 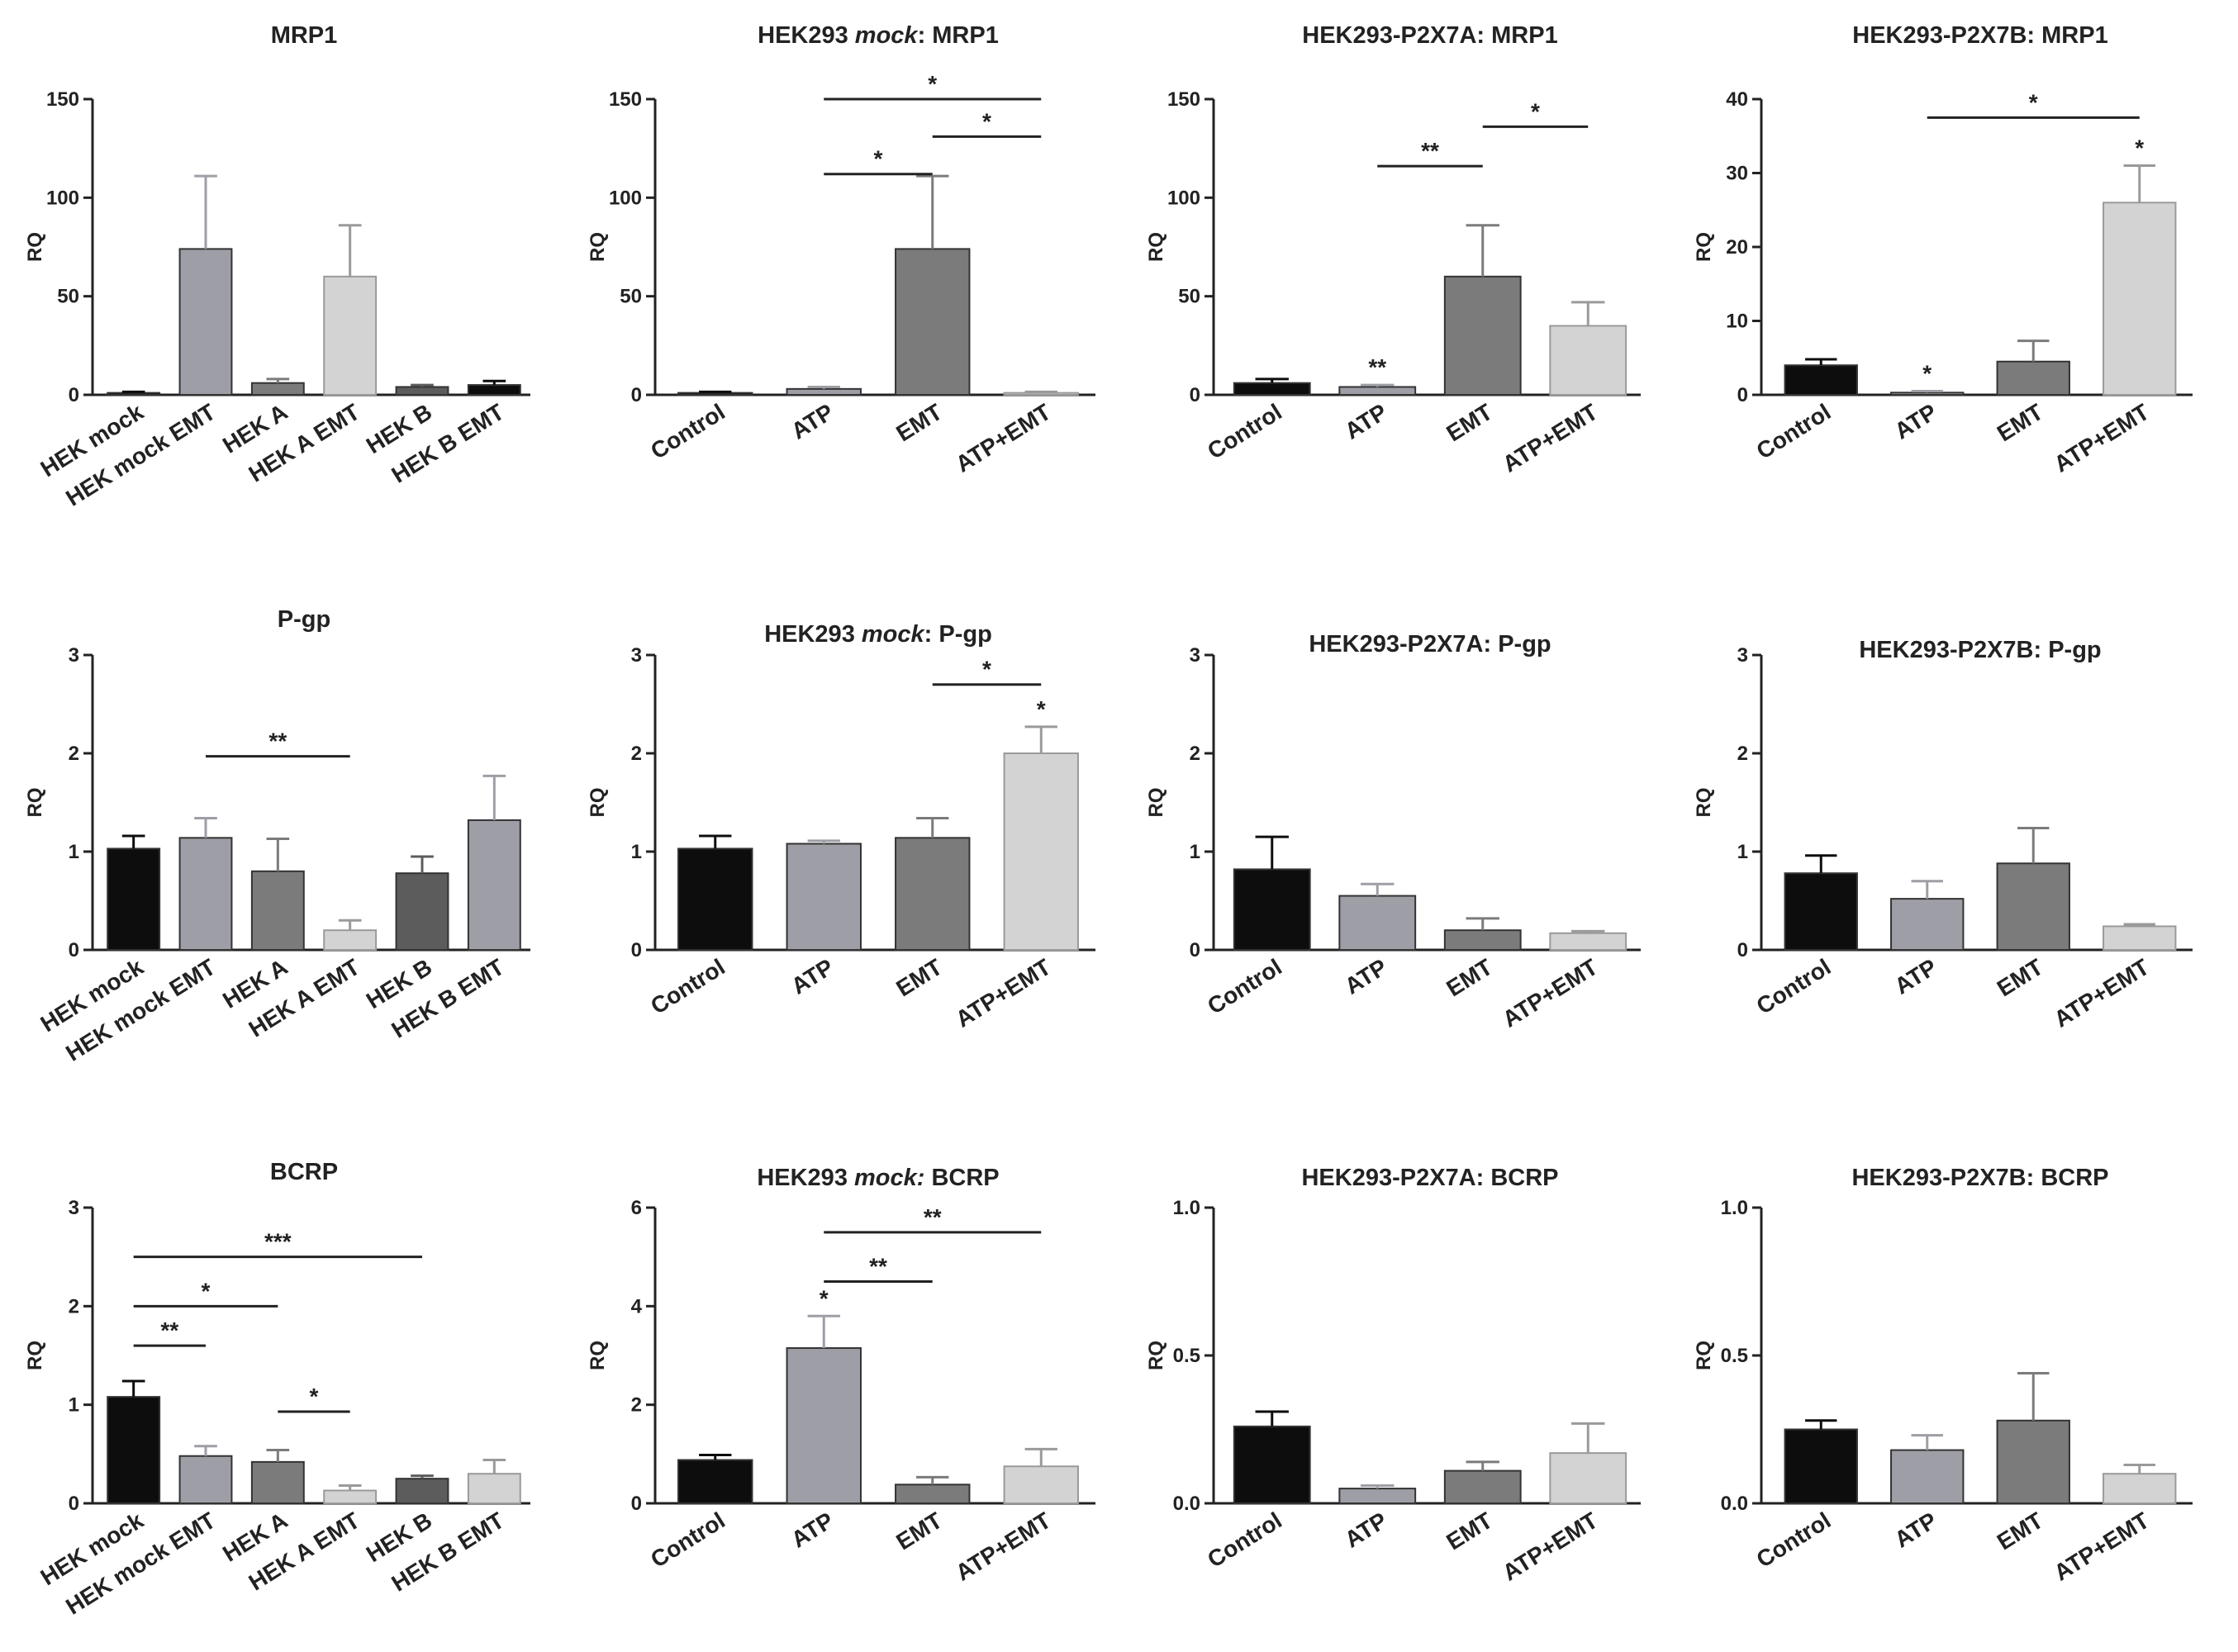 What do you see at coordinates (1430, 644) in the screenshot?
I see `chart-title: HEK293-P2X7A: P-gp` at bounding box center [1430, 644].